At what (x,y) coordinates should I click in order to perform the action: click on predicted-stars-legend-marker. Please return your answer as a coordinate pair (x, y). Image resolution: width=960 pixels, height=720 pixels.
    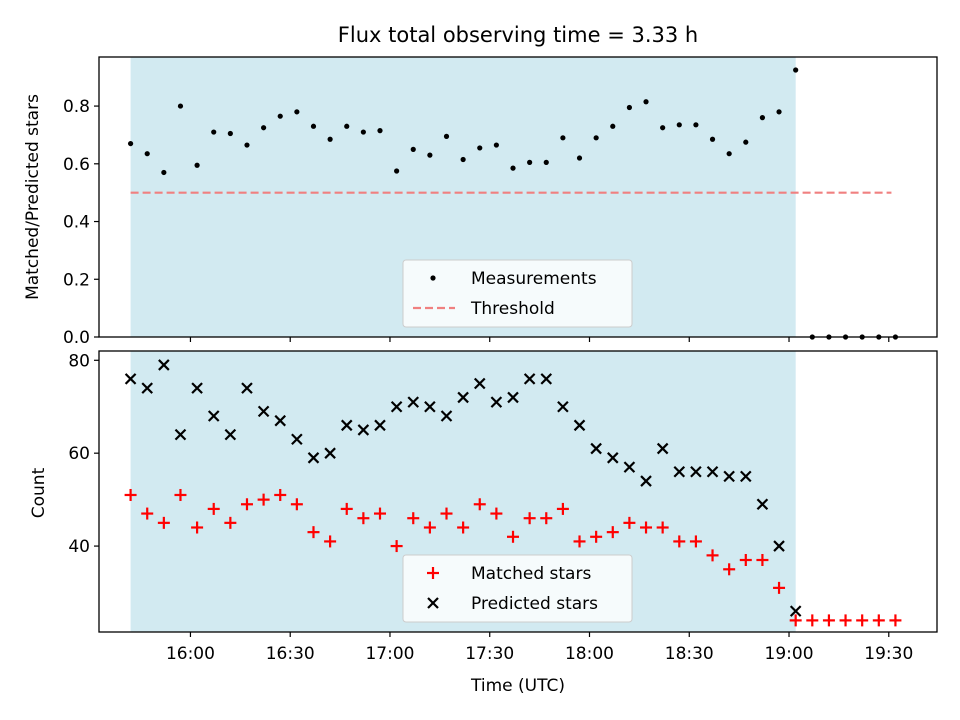
    Looking at the image, I should click on (433, 603).